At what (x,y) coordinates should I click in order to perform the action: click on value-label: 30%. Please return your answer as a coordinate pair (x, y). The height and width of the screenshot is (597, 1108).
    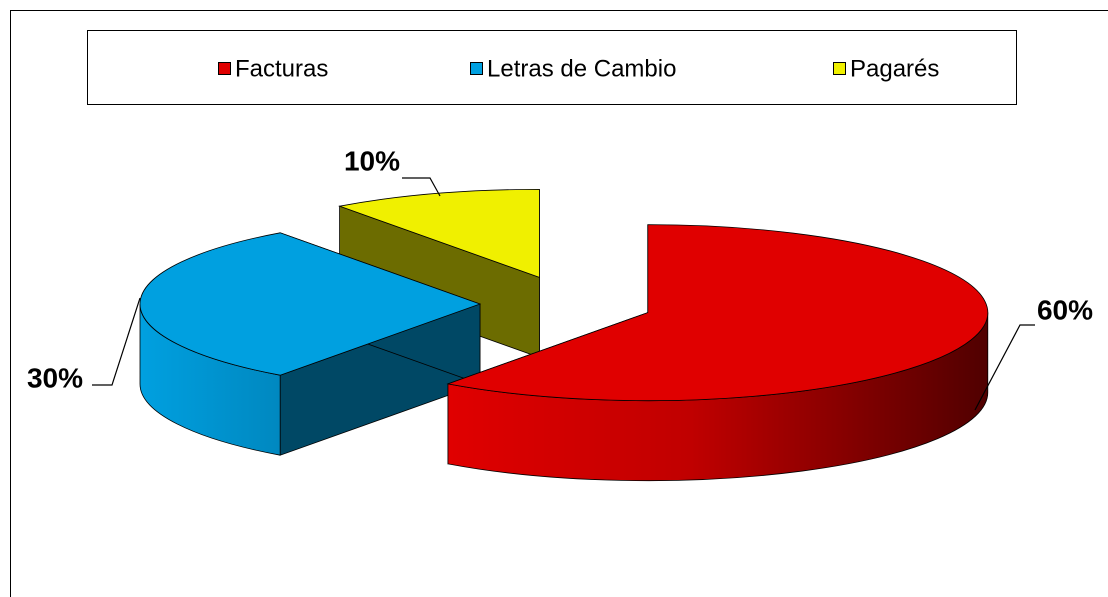
    Looking at the image, I should click on (55, 377).